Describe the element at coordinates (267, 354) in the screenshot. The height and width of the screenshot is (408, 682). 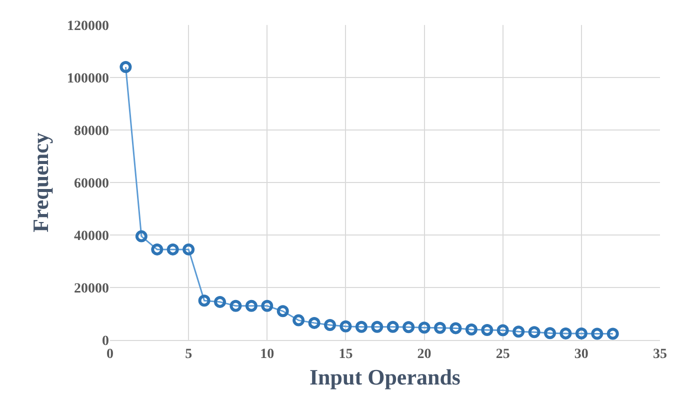
I see `x-tick-label: 10` at that location.